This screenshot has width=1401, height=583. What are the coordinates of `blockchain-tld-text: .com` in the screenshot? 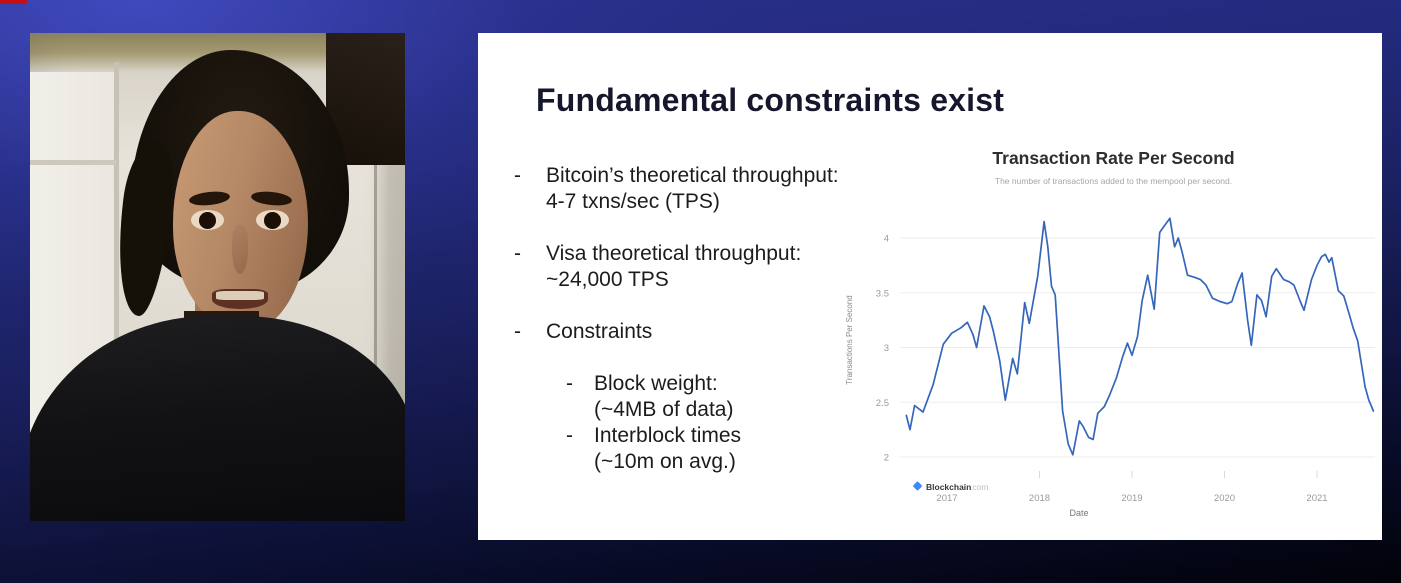 It's located at (979, 487).